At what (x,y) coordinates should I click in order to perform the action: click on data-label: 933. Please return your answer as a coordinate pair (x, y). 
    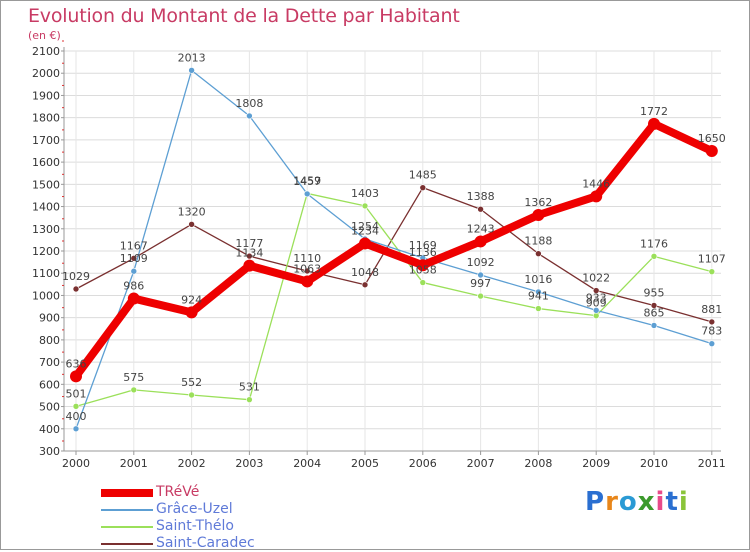
    Looking at the image, I should click on (596, 297).